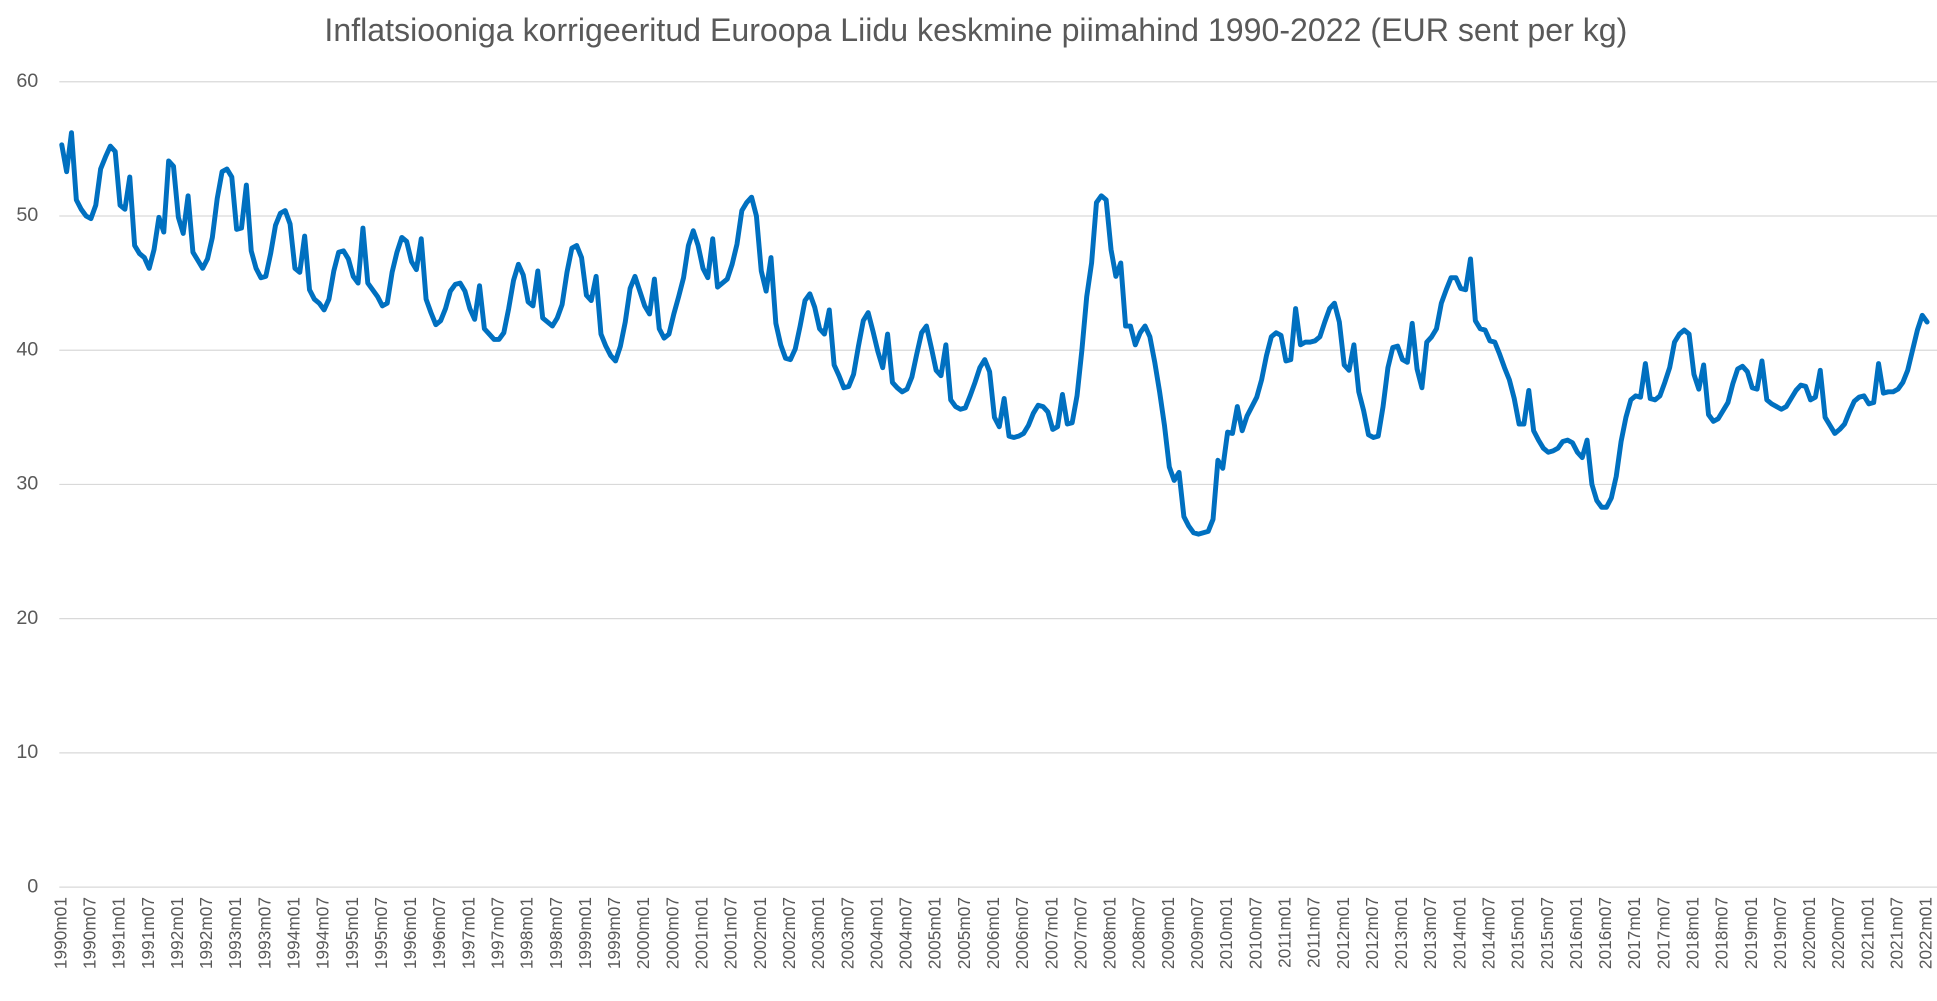 The width and height of the screenshot is (1937, 1001). I want to click on x-tick-label: 2002m07, so click(789, 933).